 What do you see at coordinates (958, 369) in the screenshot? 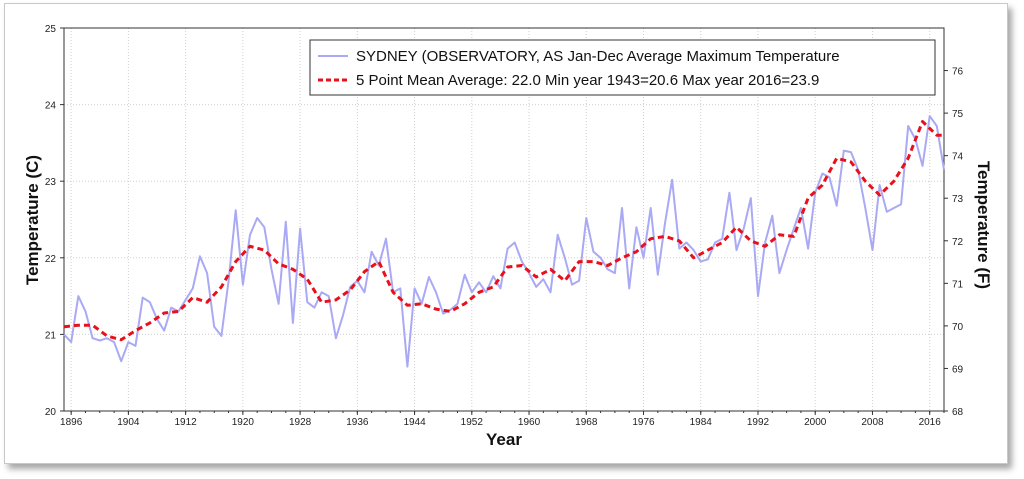
I see `y-tick-label-right: 69` at bounding box center [958, 369].